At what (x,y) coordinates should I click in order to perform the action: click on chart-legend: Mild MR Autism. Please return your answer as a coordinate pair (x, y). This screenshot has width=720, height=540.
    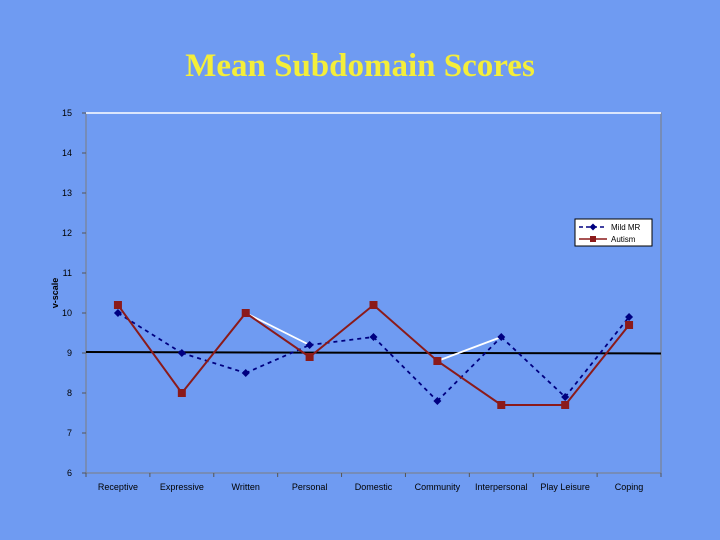
    Looking at the image, I should click on (613, 232).